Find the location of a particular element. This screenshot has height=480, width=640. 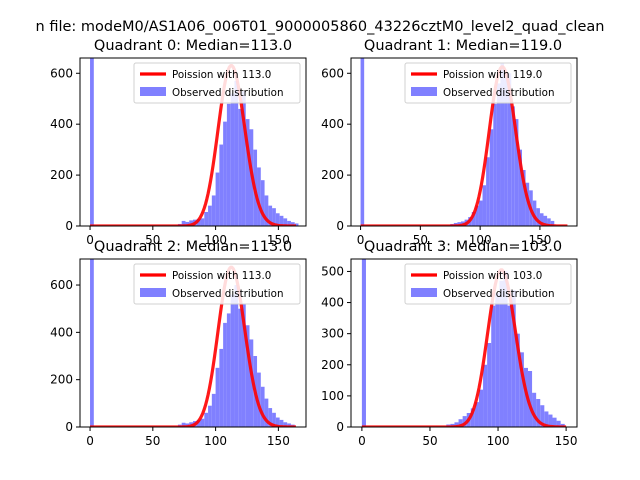

subplot-title: Quadrant 0: Median=113.0 is located at coordinates (193, 46).